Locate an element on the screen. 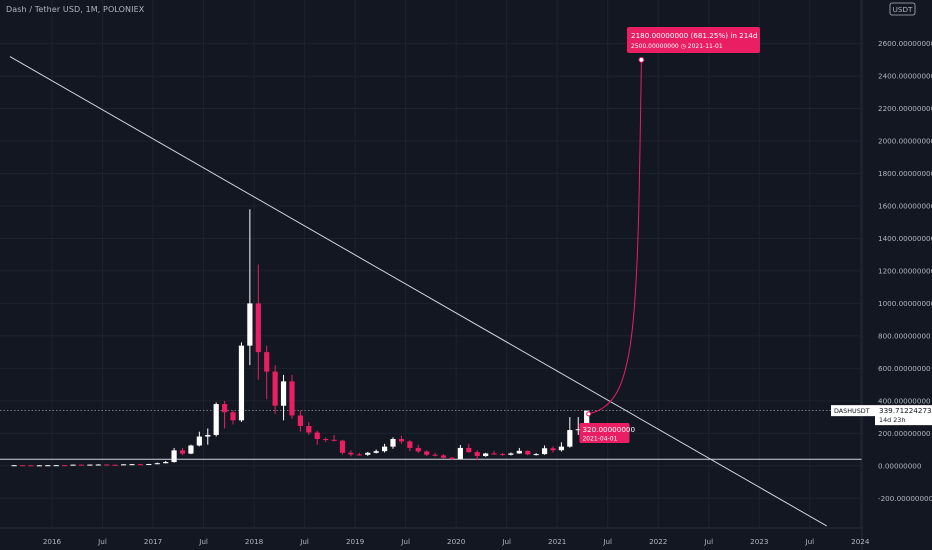 The image size is (932, 550). projection-start-date: 2021-04-01 is located at coordinates (599, 439).